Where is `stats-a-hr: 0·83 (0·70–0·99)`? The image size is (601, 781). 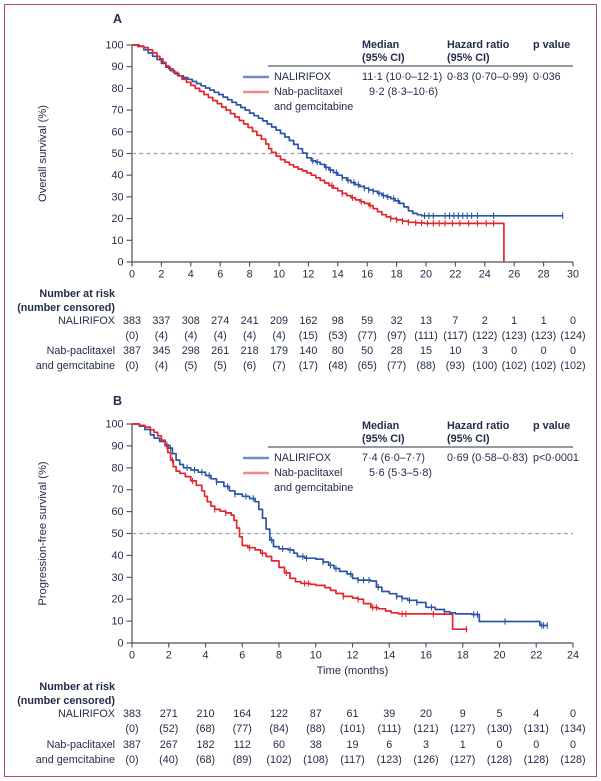
stats-a-hr: 0·83 (0·70–0·99) is located at coordinates (488, 77).